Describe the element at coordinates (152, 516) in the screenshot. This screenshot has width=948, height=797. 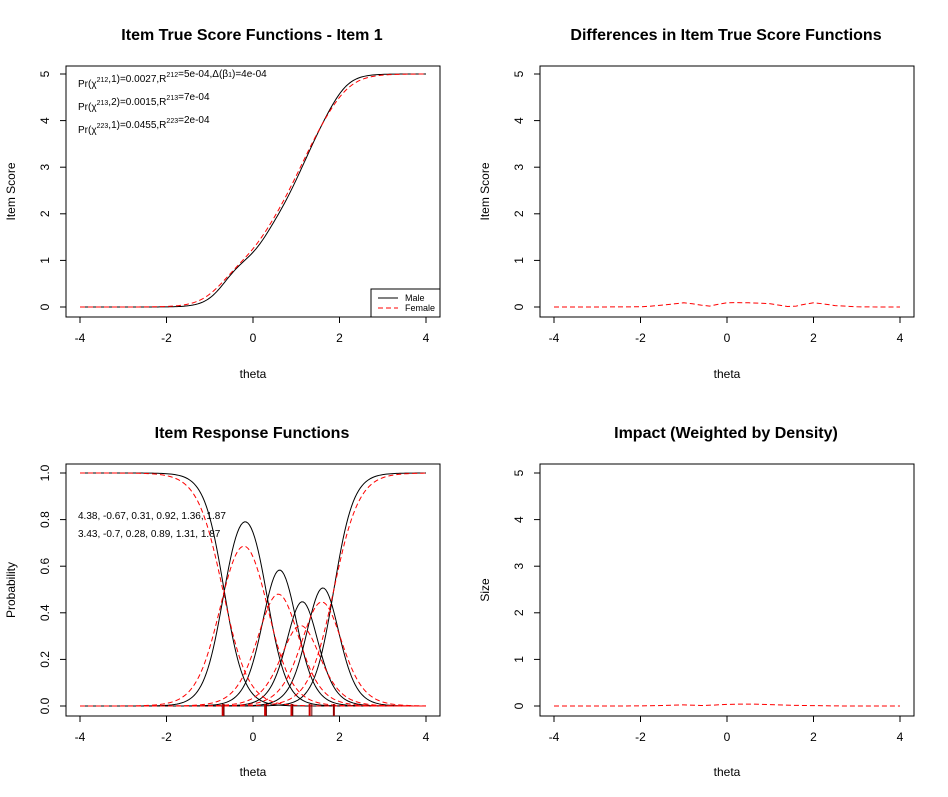
I see `parameter-label: 4.38, -0.67, 0.31, 0.92, 1.36, 1.87` at that location.